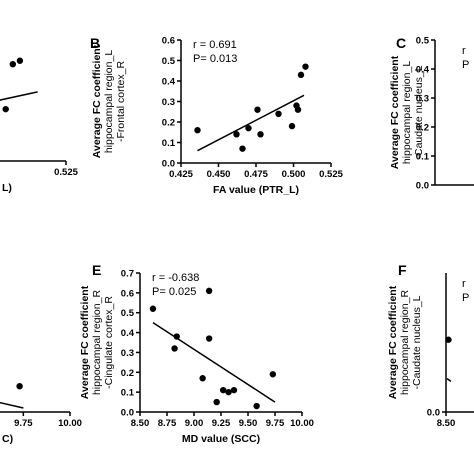 Image resolution: width=474 pixels, height=474 pixels. Describe the element at coordinates (168, 123) in the screenshot. I see `y-tick-label-B: 0.2` at that location.